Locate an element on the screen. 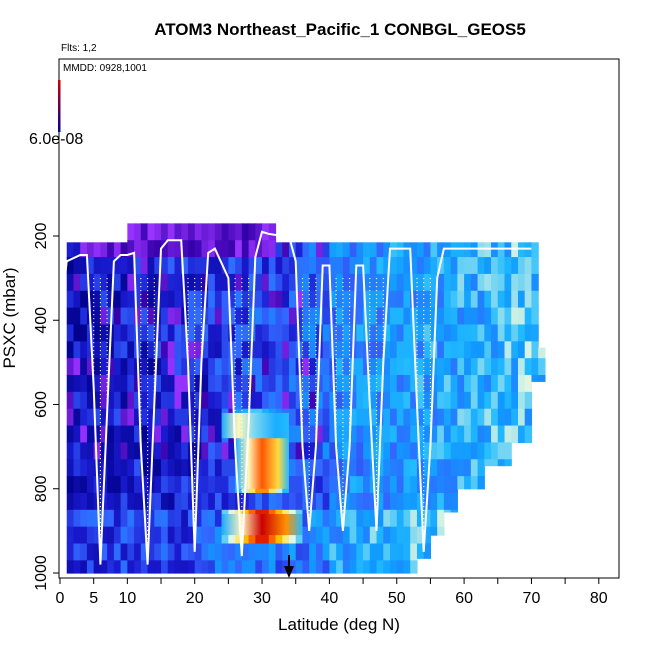  hotspot-layer is located at coordinates (262, 474).